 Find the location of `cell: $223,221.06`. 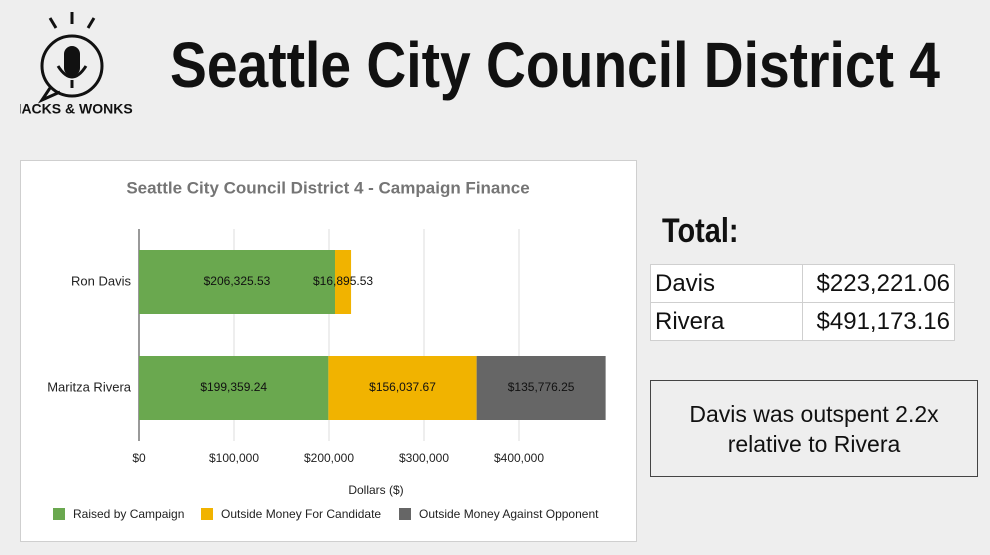

cell: $223,221.06 is located at coordinates (878, 283).